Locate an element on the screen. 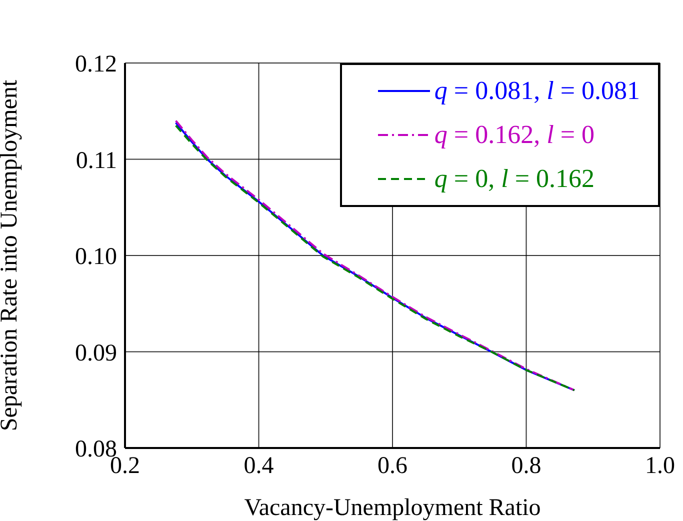 Image resolution: width=683 pixels, height=521 pixels. x-tick-label: 0.4 is located at coordinates (259, 466).